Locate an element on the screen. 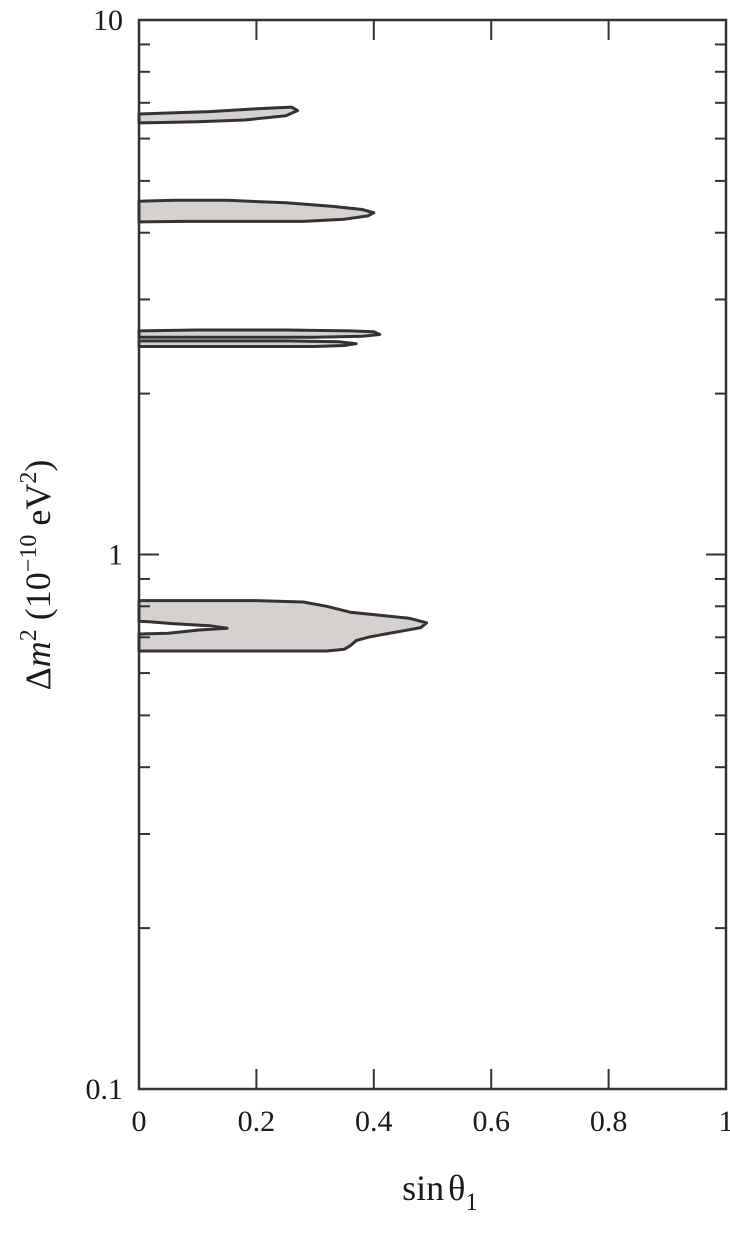 Image resolution: width=730 pixels, height=1238 pixels. y-tick-label-0: 0.1 is located at coordinates (105, 1089).